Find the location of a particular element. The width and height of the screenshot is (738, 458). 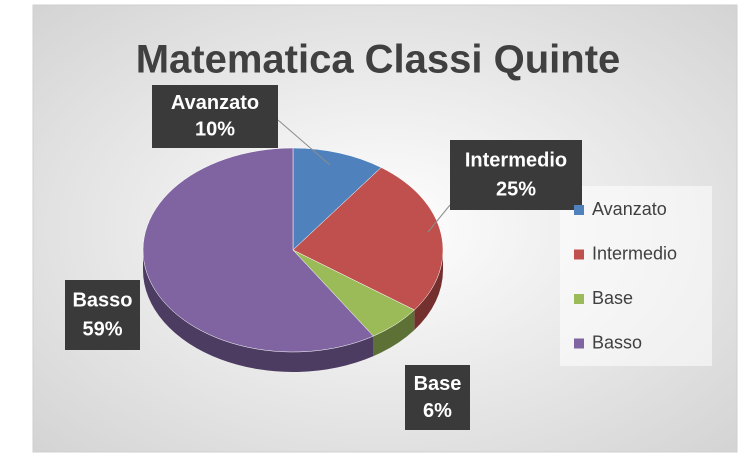

legend is located at coordinates (636, 276).